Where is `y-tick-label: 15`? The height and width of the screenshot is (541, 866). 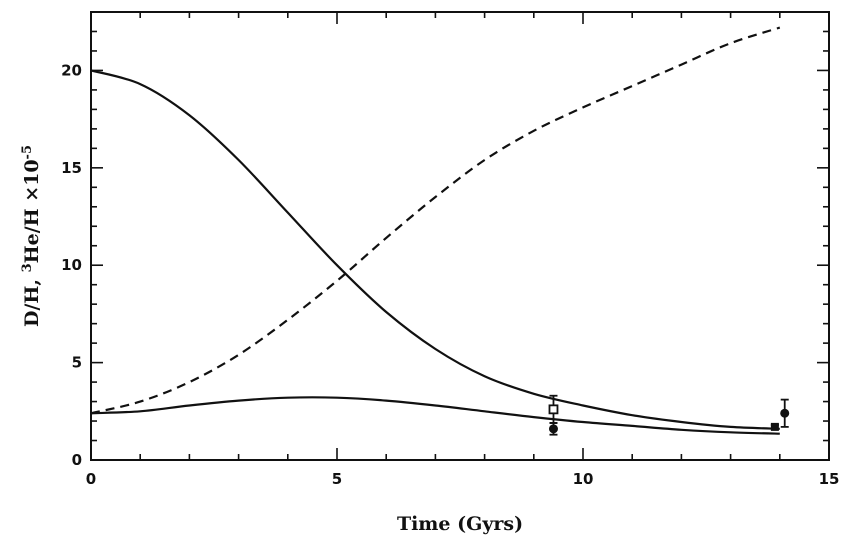
y-tick-label: 15 is located at coordinates (71, 168).